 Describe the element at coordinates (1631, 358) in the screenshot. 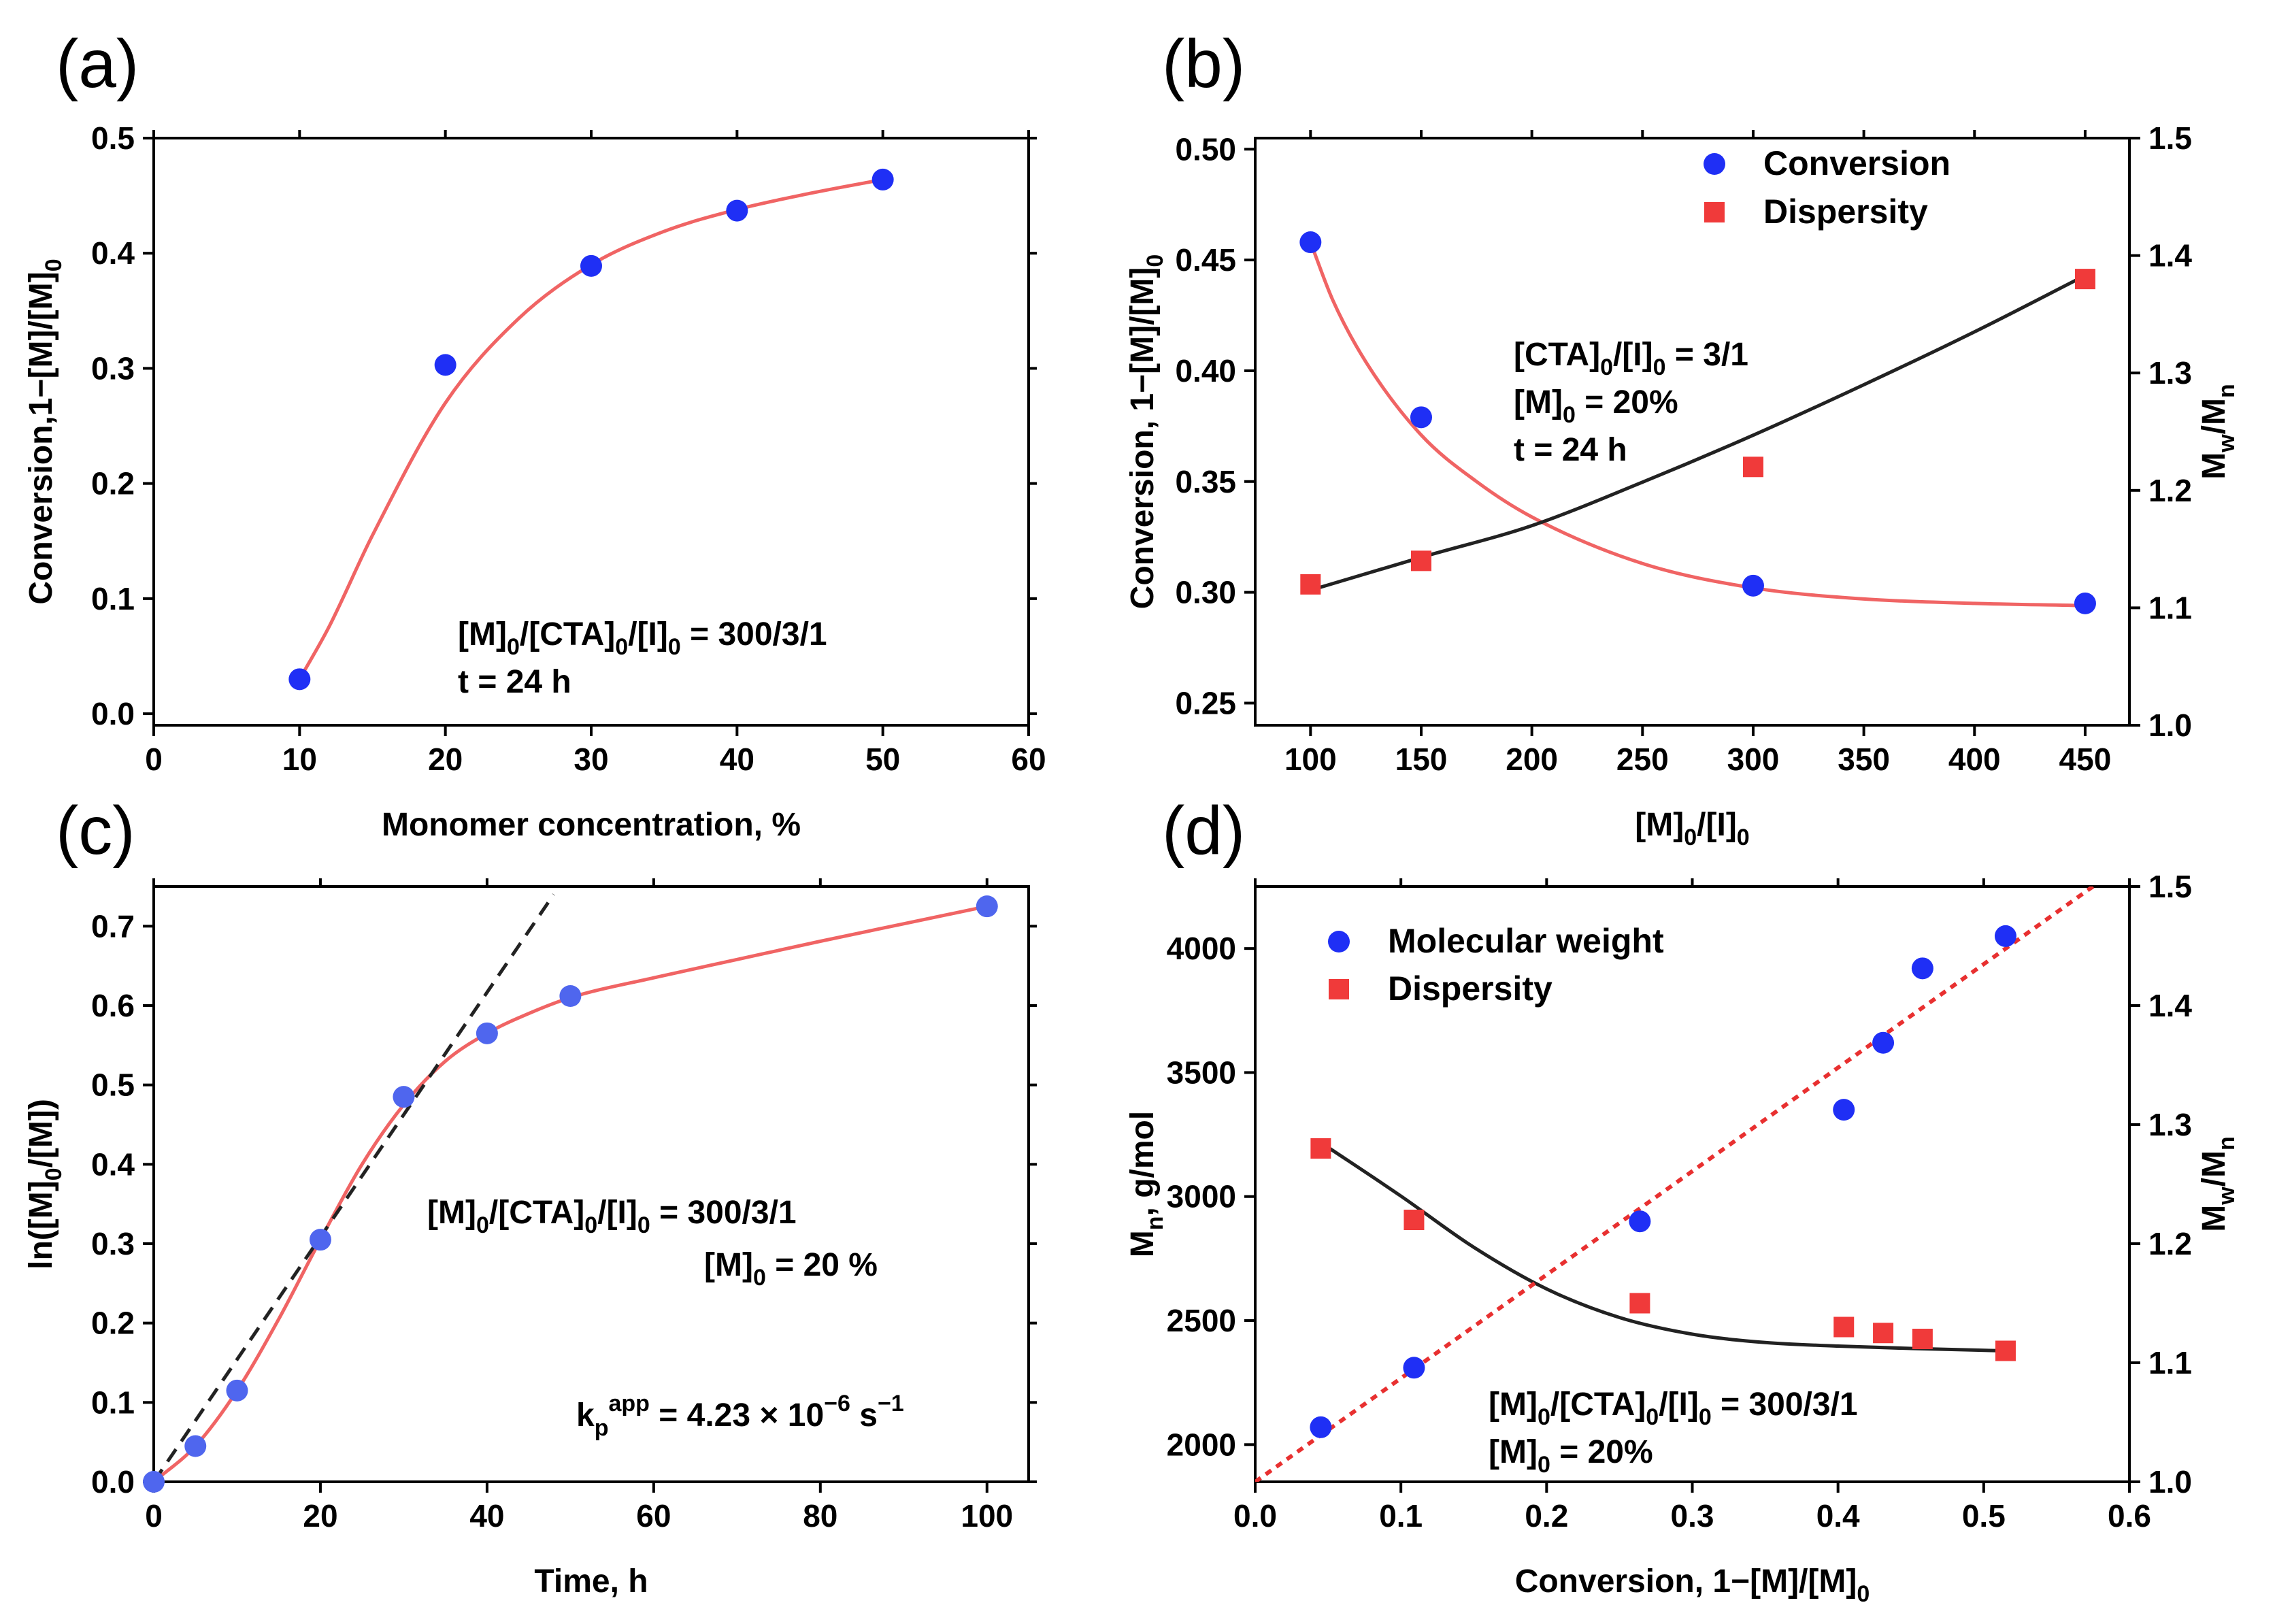

I see `panel-b-annotation-0: [CTA]0/[I]0 = 3/1` at that location.